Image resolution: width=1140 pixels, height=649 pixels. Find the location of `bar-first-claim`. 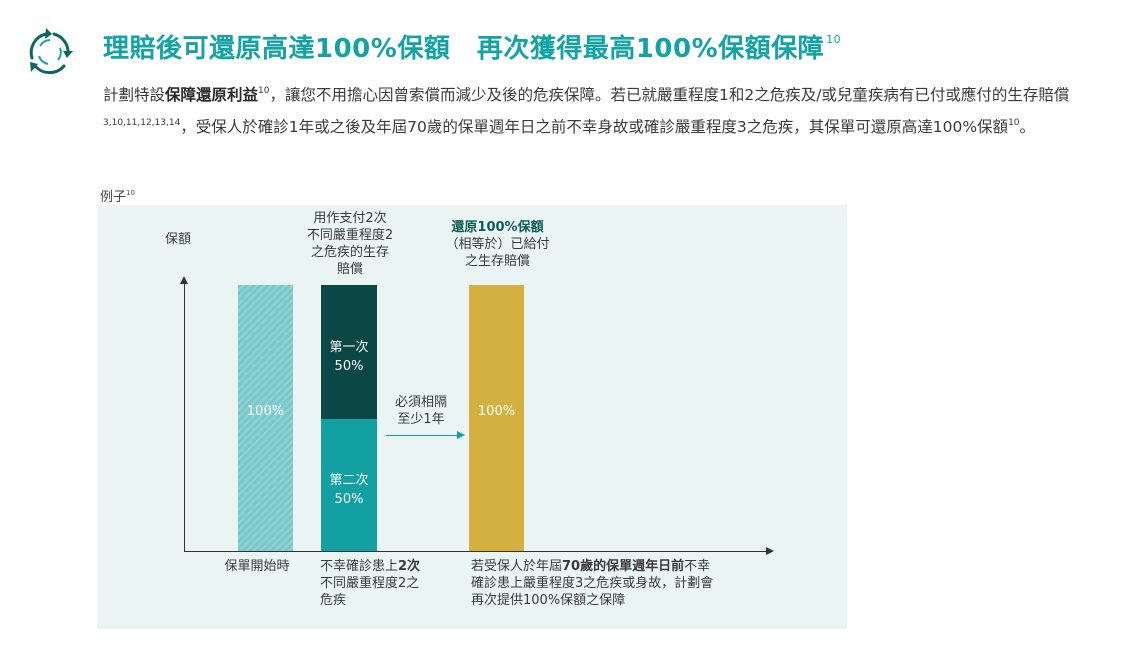

bar-first-claim is located at coordinates (349, 352).